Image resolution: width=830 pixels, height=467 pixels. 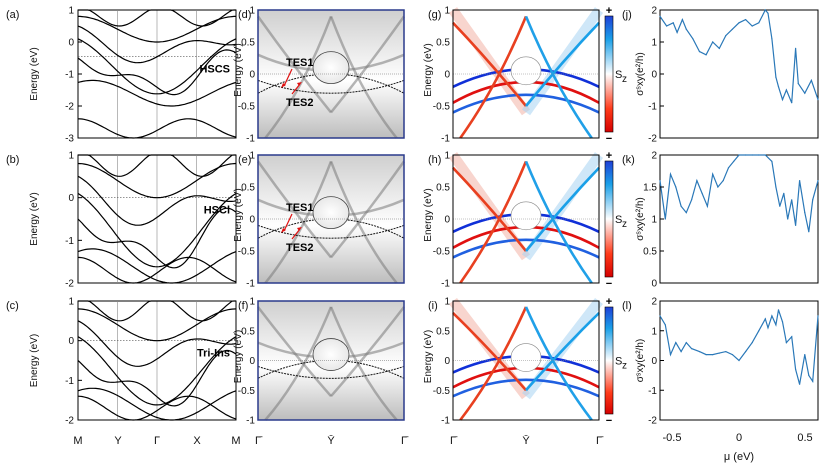 What do you see at coordinates (739, 438) in the screenshot?
I see `sigma-xtick: 0` at bounding box center [739, 438].